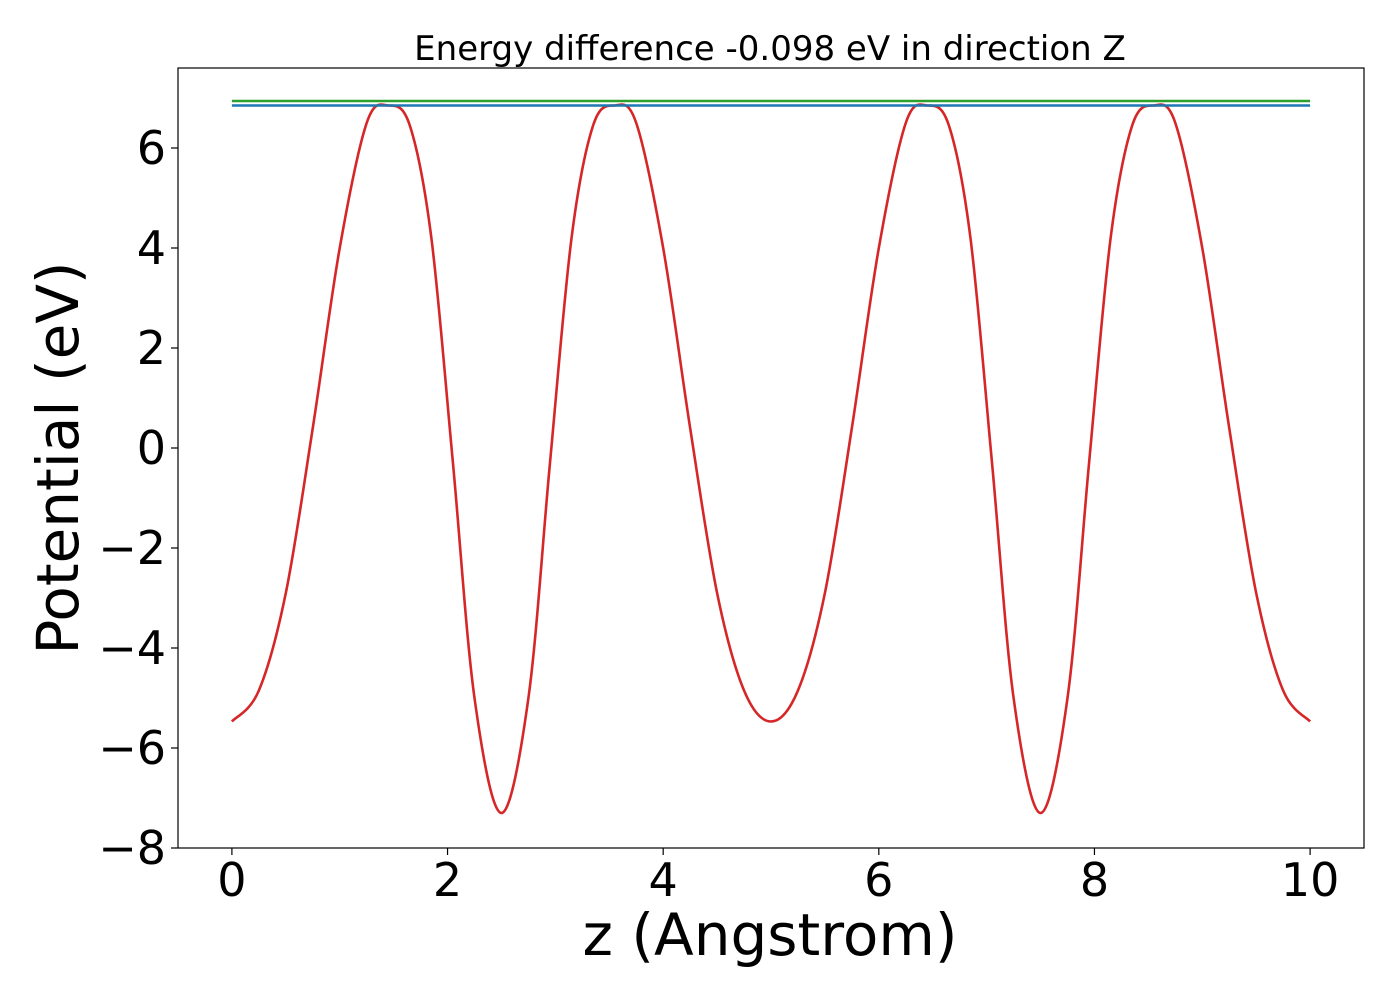  What do you see at coordinates (138, 498) in the screenshot?
I see `y-axis-ticks: −8 −6 −4 −2 0 2 4 6` at bounding box center [138, 498].